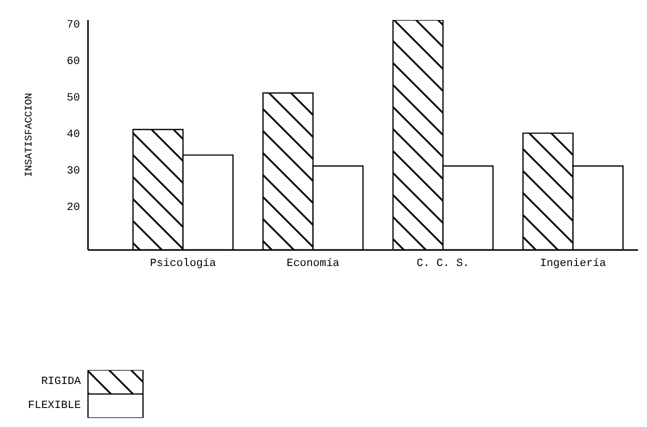 This screenshot has width=647, height=427. I want to click on y-tick-label: 20, so click(73, 208).